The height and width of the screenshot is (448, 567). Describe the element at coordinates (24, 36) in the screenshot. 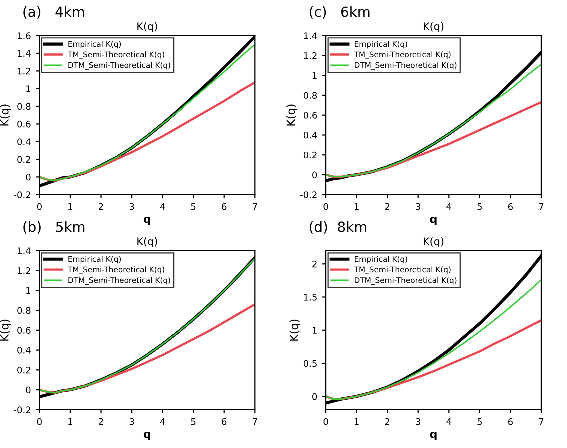

I see `y-tick-label: 1.6` at that location.